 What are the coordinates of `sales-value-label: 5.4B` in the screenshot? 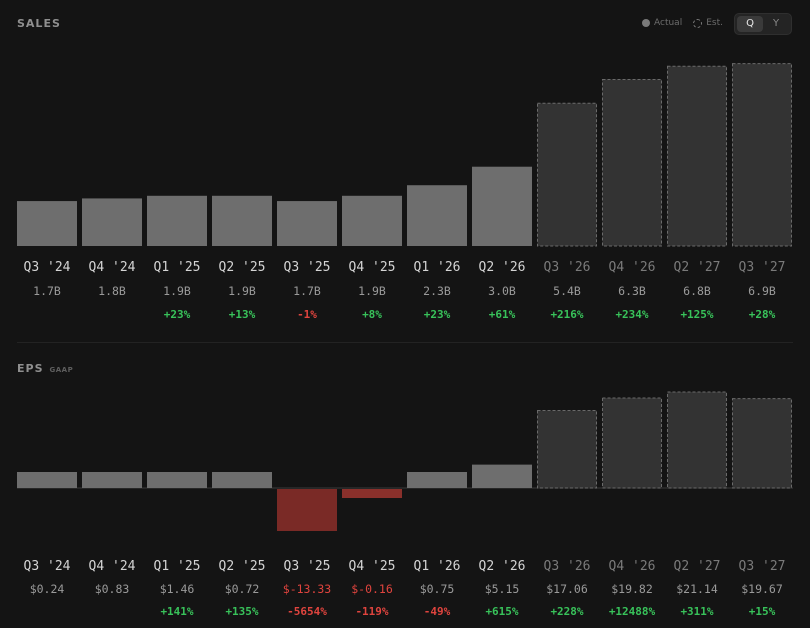 It's located at (567, 291).